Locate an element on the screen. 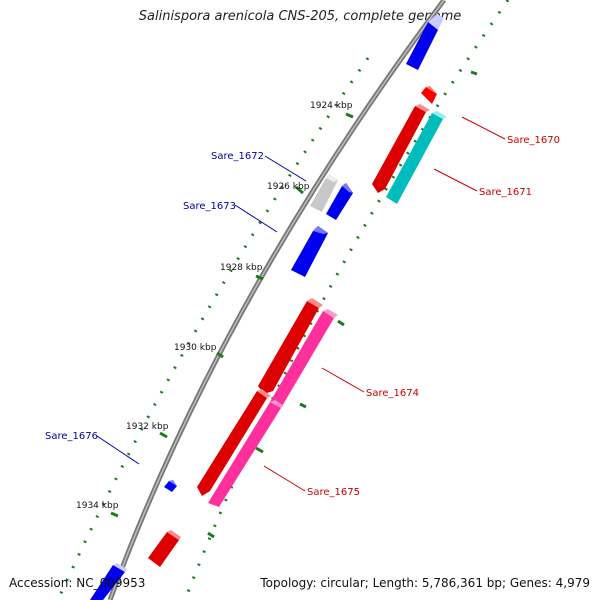  scale-label-1932: 1932 kbp is located at coordinates (147, 427).